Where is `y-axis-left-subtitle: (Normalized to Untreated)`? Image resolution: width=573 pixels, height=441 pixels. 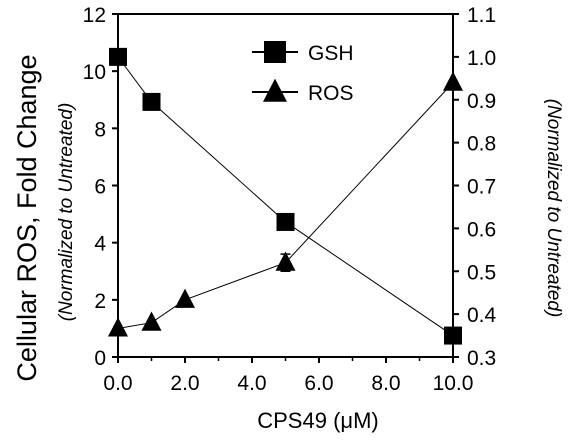
y-axis-left-subtitle: (Normalized to Untreated) is located at coordinates (66, 212).